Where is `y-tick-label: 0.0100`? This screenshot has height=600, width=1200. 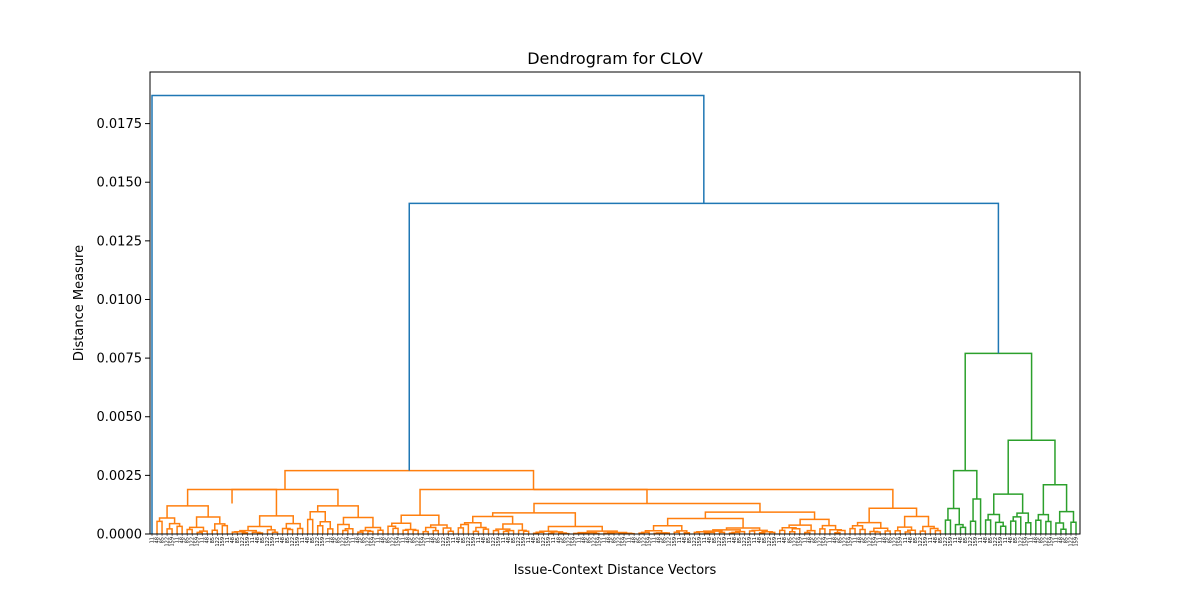
y-tick-label: 0.0100 is located at coordinates (120, 300).